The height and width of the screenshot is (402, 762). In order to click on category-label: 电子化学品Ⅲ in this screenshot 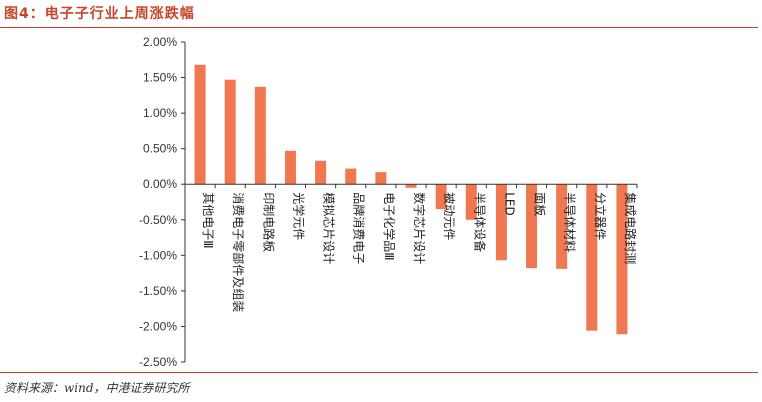, I will do `click(389, 226)`.